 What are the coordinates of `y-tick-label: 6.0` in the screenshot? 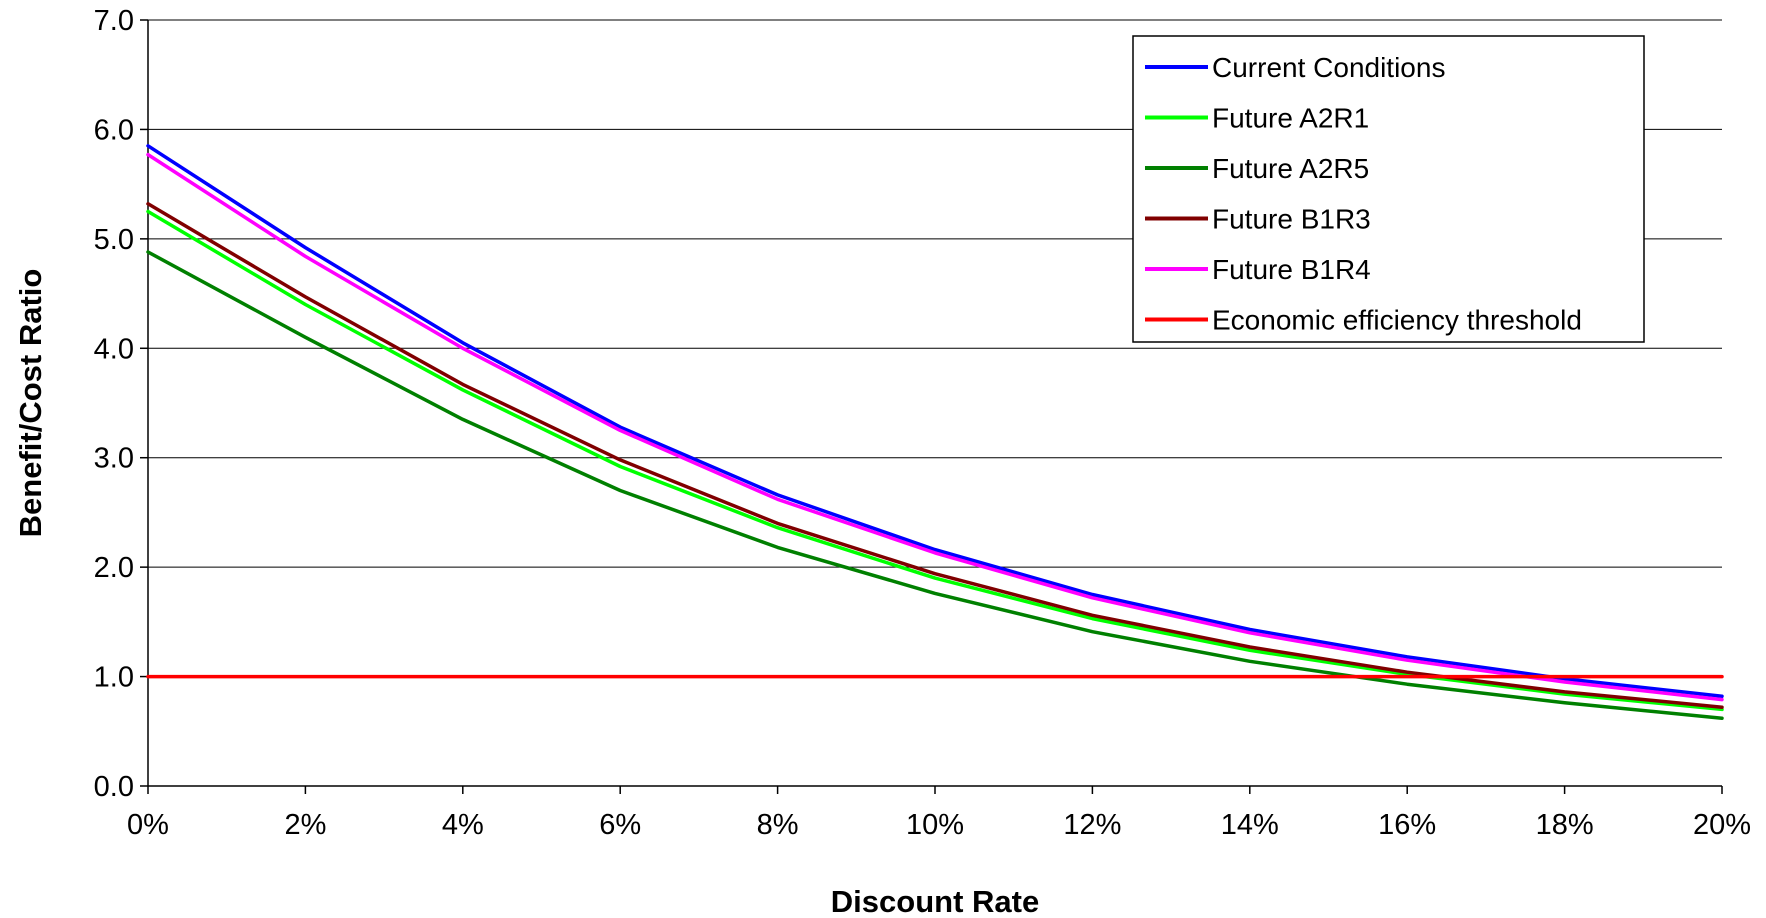 It's located at (114, 130).